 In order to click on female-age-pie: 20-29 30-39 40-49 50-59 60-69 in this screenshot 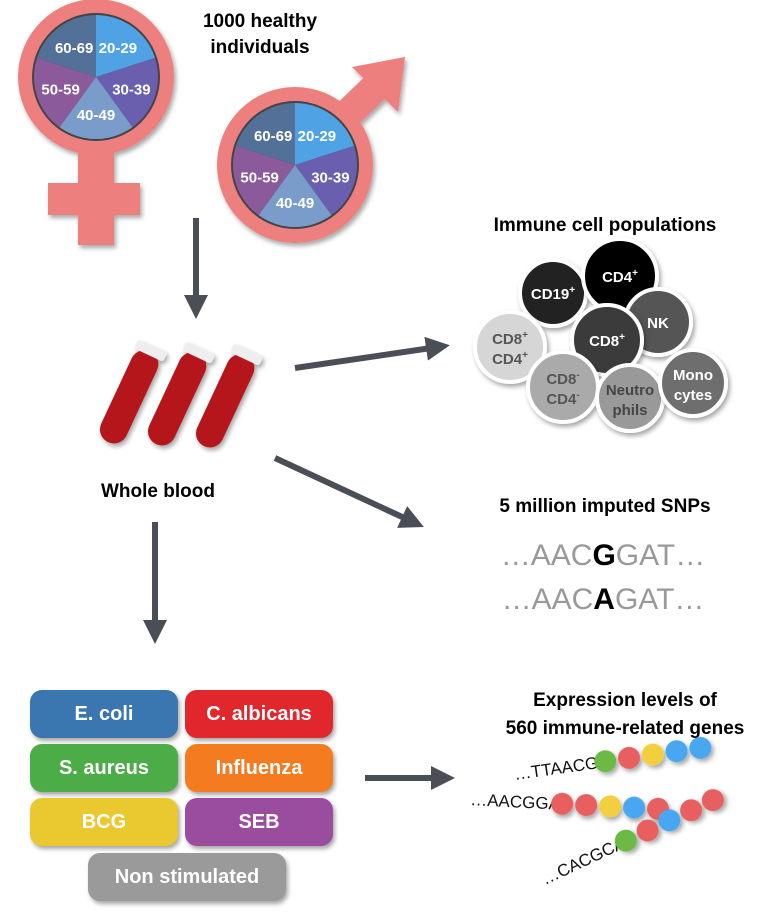, I will do `click(96, 77)`.